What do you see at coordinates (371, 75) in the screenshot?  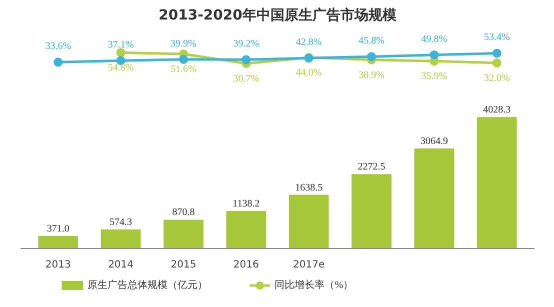 I see `data-label: 38.9%` at bounding box center [371, 75].